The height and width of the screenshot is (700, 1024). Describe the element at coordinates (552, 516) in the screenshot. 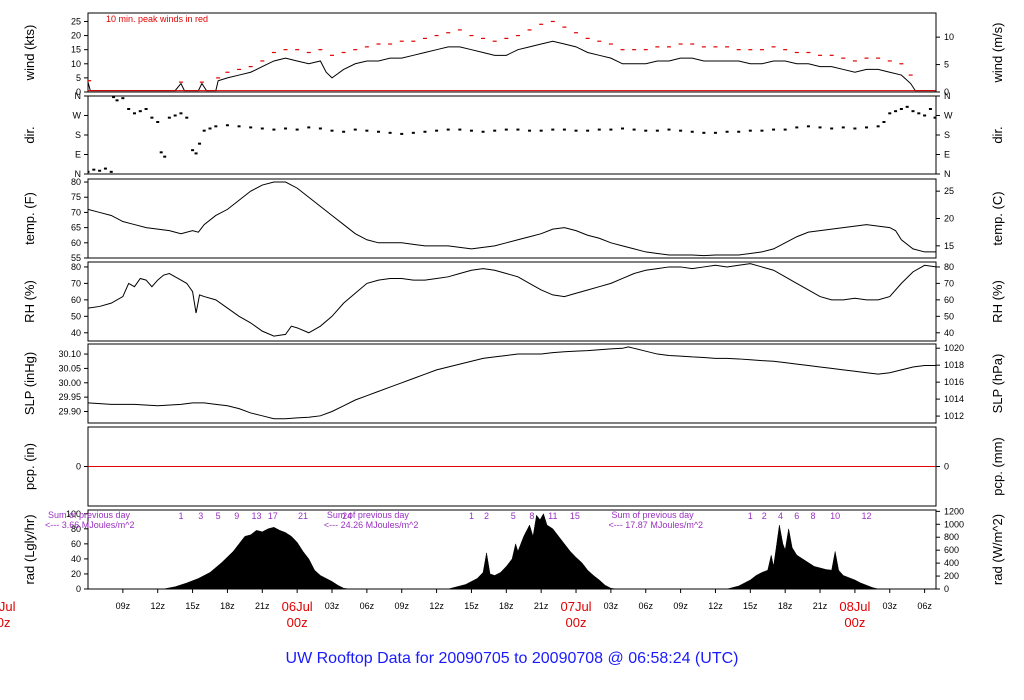

I see `radiation-hour-marker: 11` at that location.